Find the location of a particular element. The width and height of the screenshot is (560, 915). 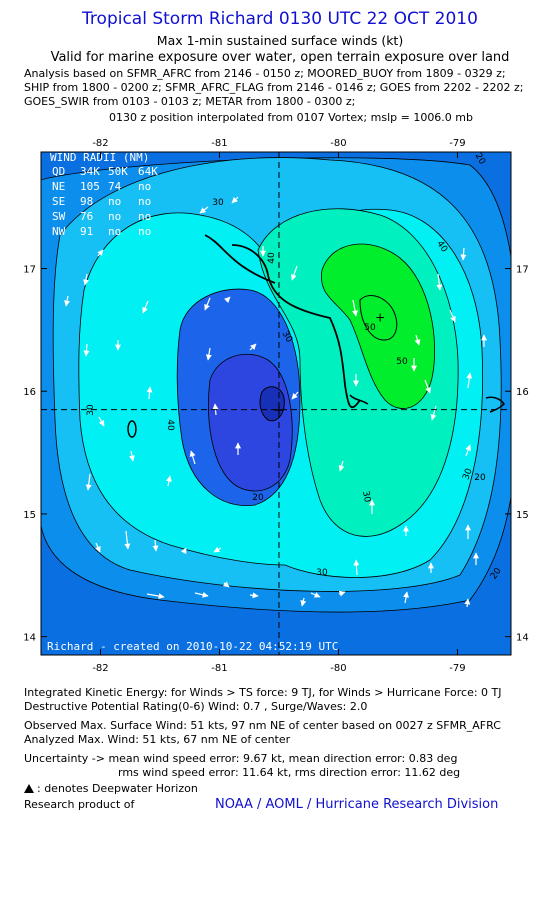

contour-34kt-cap is located at coordinates (240, 259).